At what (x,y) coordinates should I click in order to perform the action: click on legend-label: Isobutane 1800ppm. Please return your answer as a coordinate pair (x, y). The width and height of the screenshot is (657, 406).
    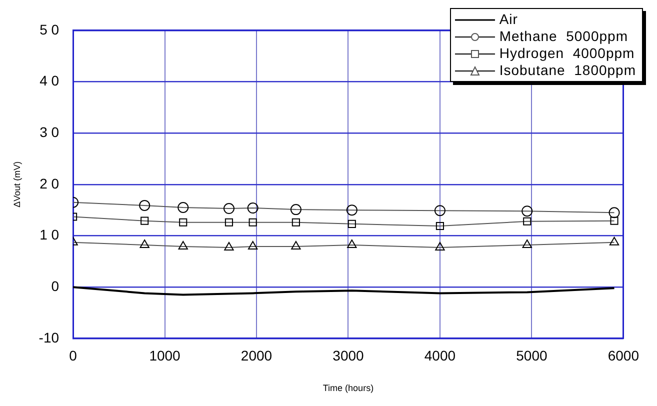
    Looking at the image, I should click on (567, 70).